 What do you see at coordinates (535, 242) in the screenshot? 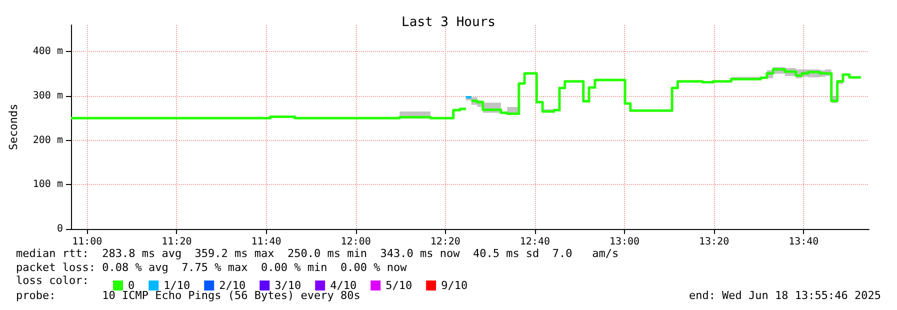
I see `x-tick-label: 12:40` at bounding box center [535, 242].